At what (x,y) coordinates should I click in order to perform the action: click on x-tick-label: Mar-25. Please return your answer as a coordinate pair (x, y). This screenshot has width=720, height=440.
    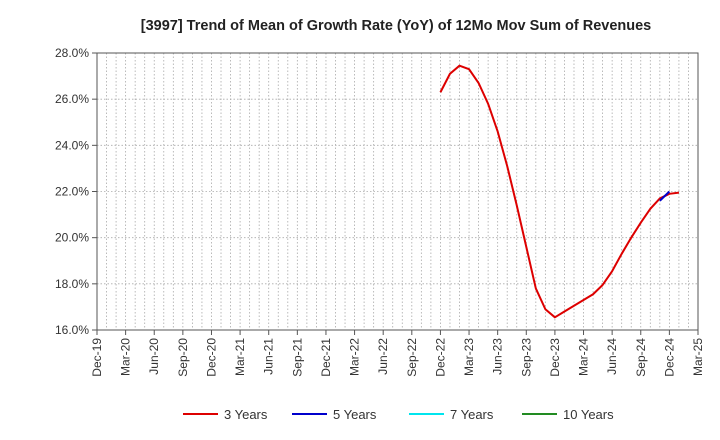
    Looking at the image, I should click on (698, 357).